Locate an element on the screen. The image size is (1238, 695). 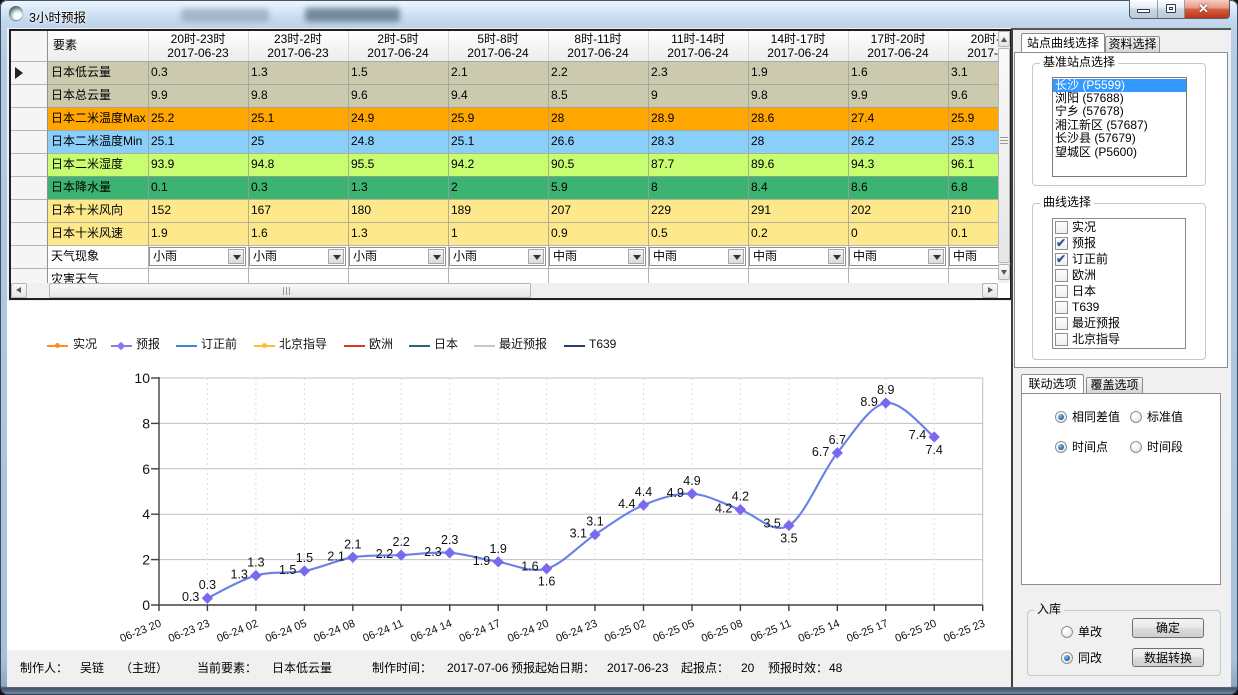
svg-text: 2 is located at coordinates (146, 560).